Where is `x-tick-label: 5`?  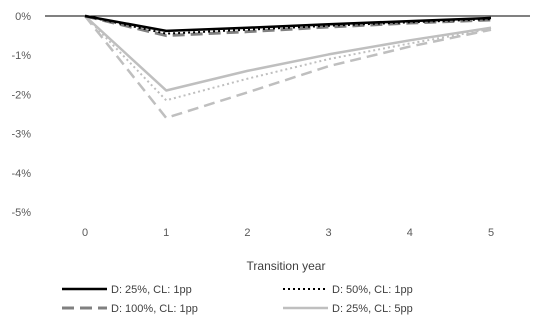
x-tick-label: 5 is located at coordinates (491, 233).